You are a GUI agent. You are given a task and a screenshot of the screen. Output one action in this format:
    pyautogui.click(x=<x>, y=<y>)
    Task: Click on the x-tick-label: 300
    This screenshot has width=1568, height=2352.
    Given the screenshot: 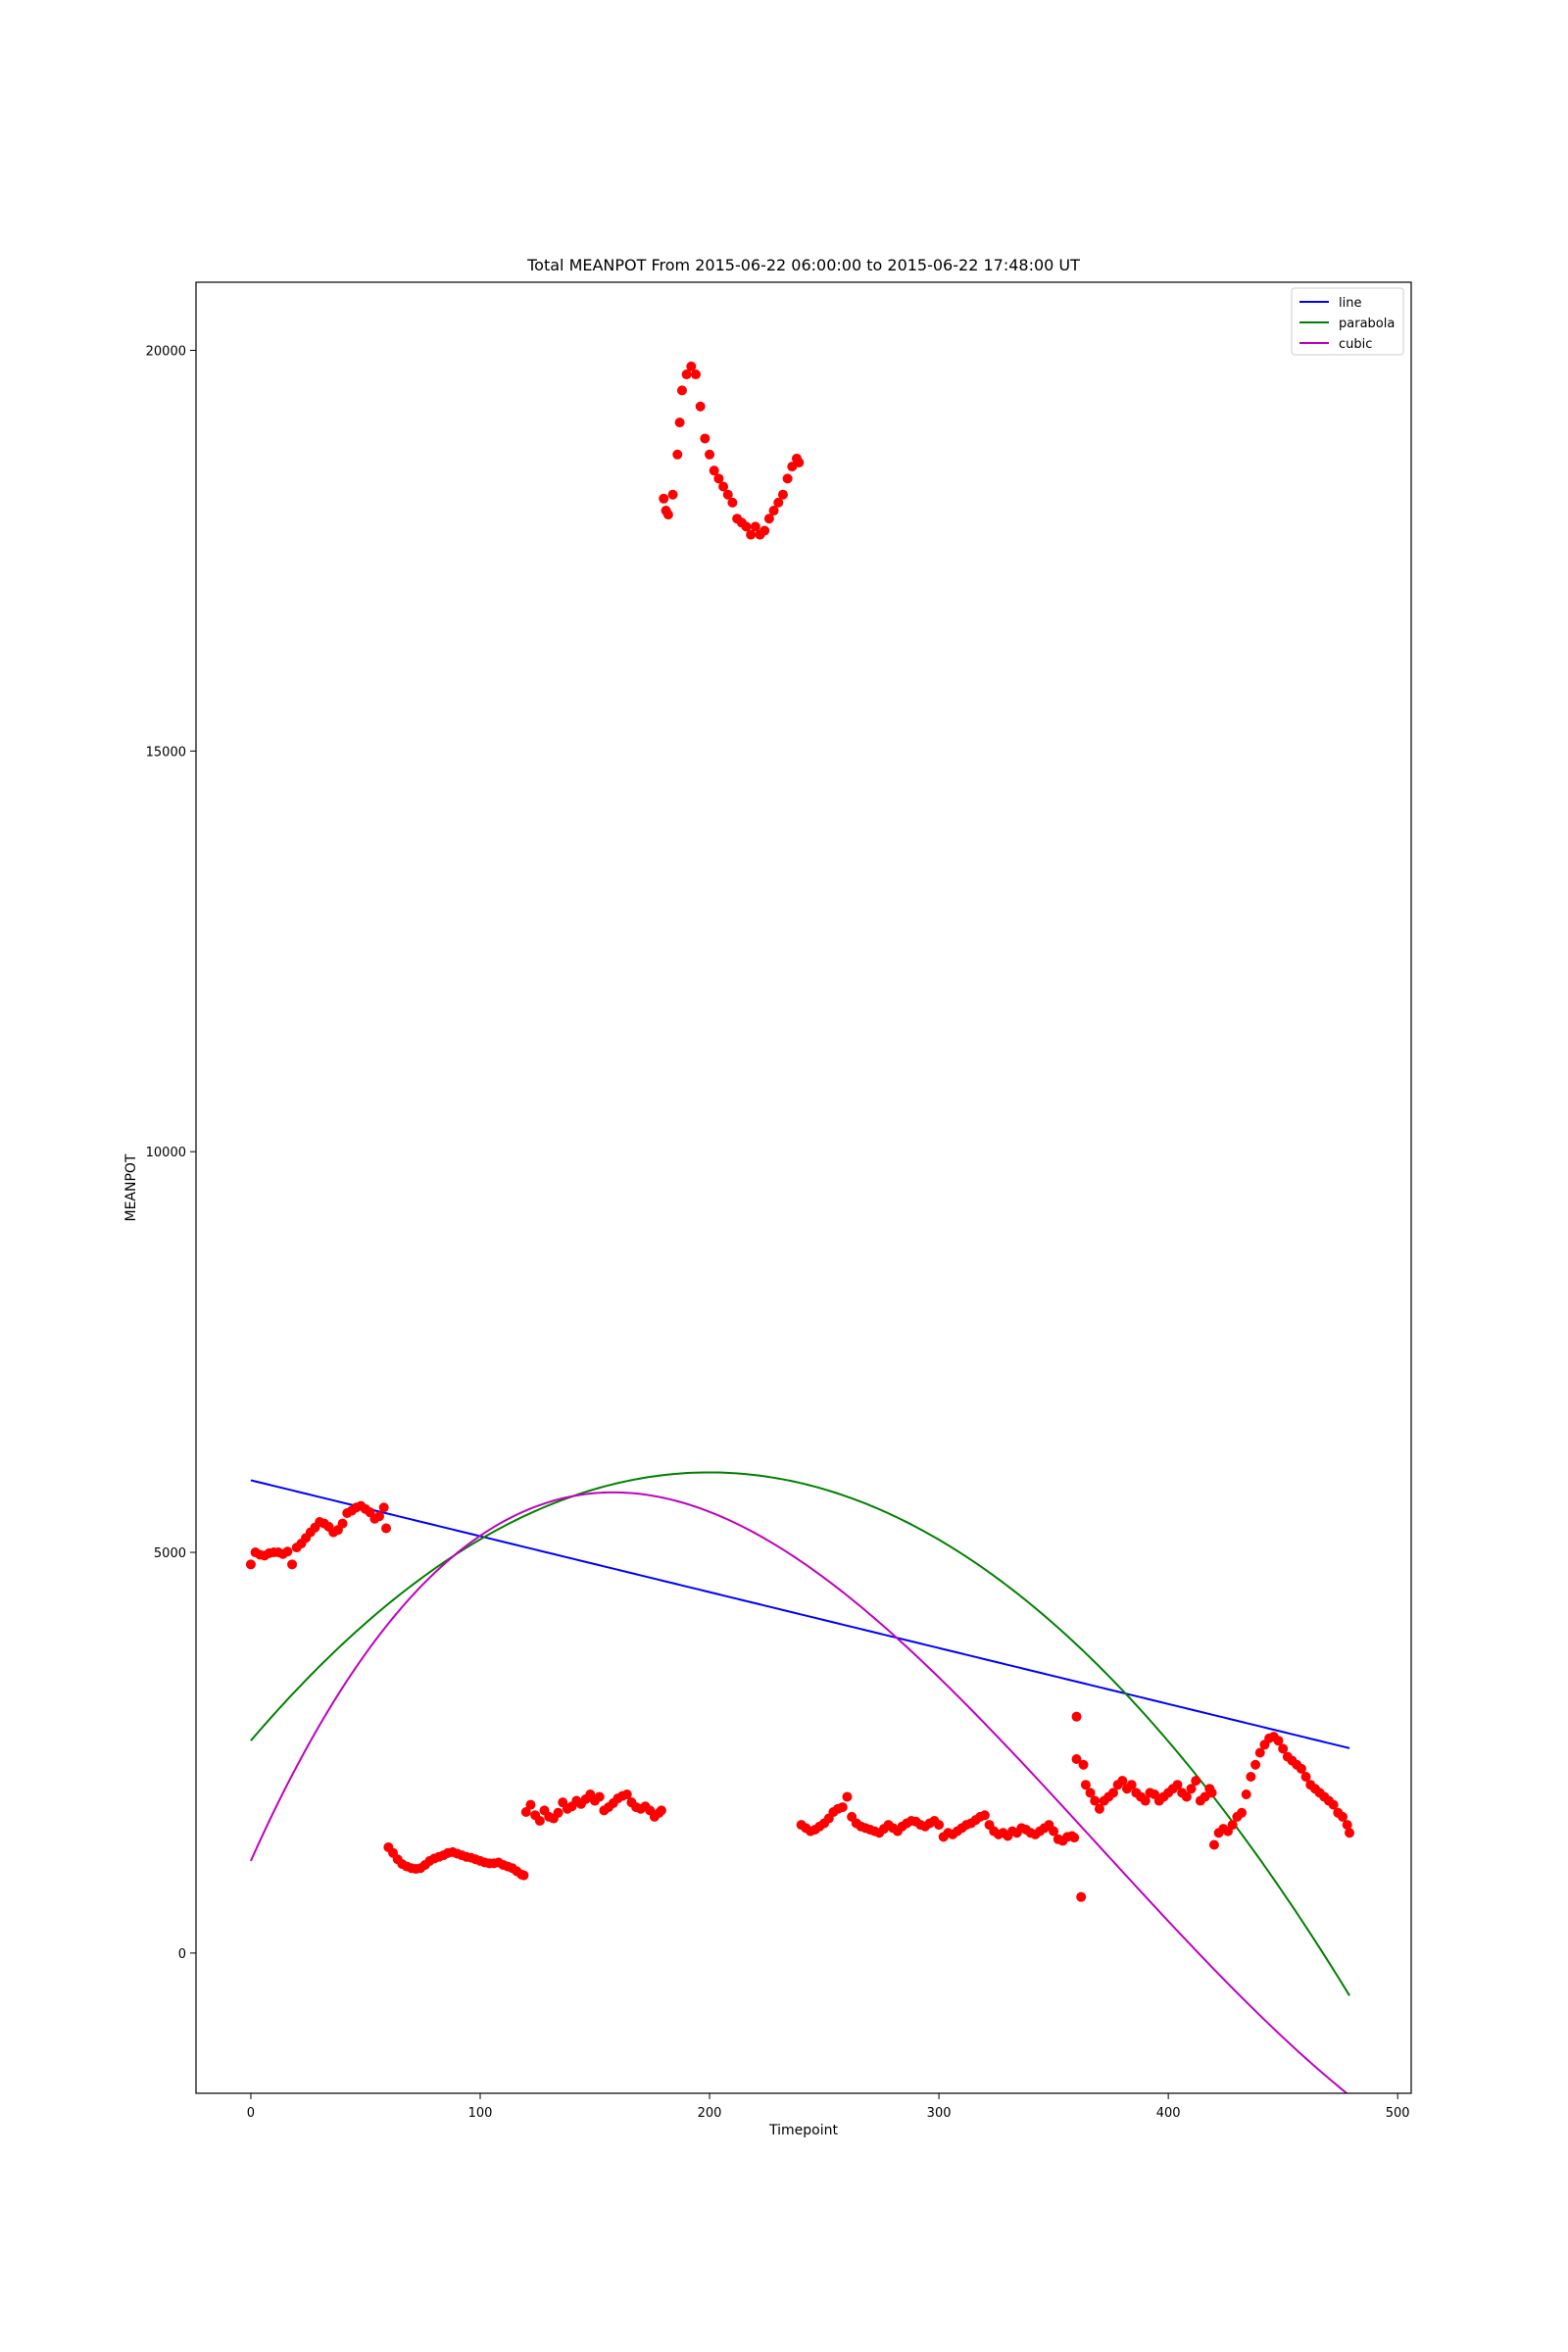 What is the action you would take?
    pyautogui.click(x=939, y=2113)
    